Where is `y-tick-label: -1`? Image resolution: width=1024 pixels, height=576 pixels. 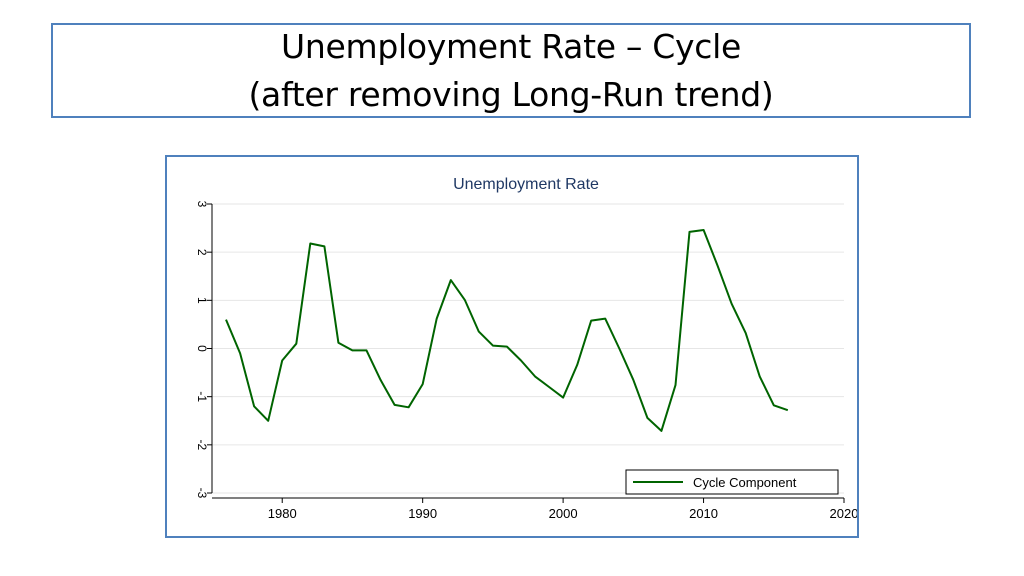 y-tick-label: -1 is located at coordinates (202, 396).